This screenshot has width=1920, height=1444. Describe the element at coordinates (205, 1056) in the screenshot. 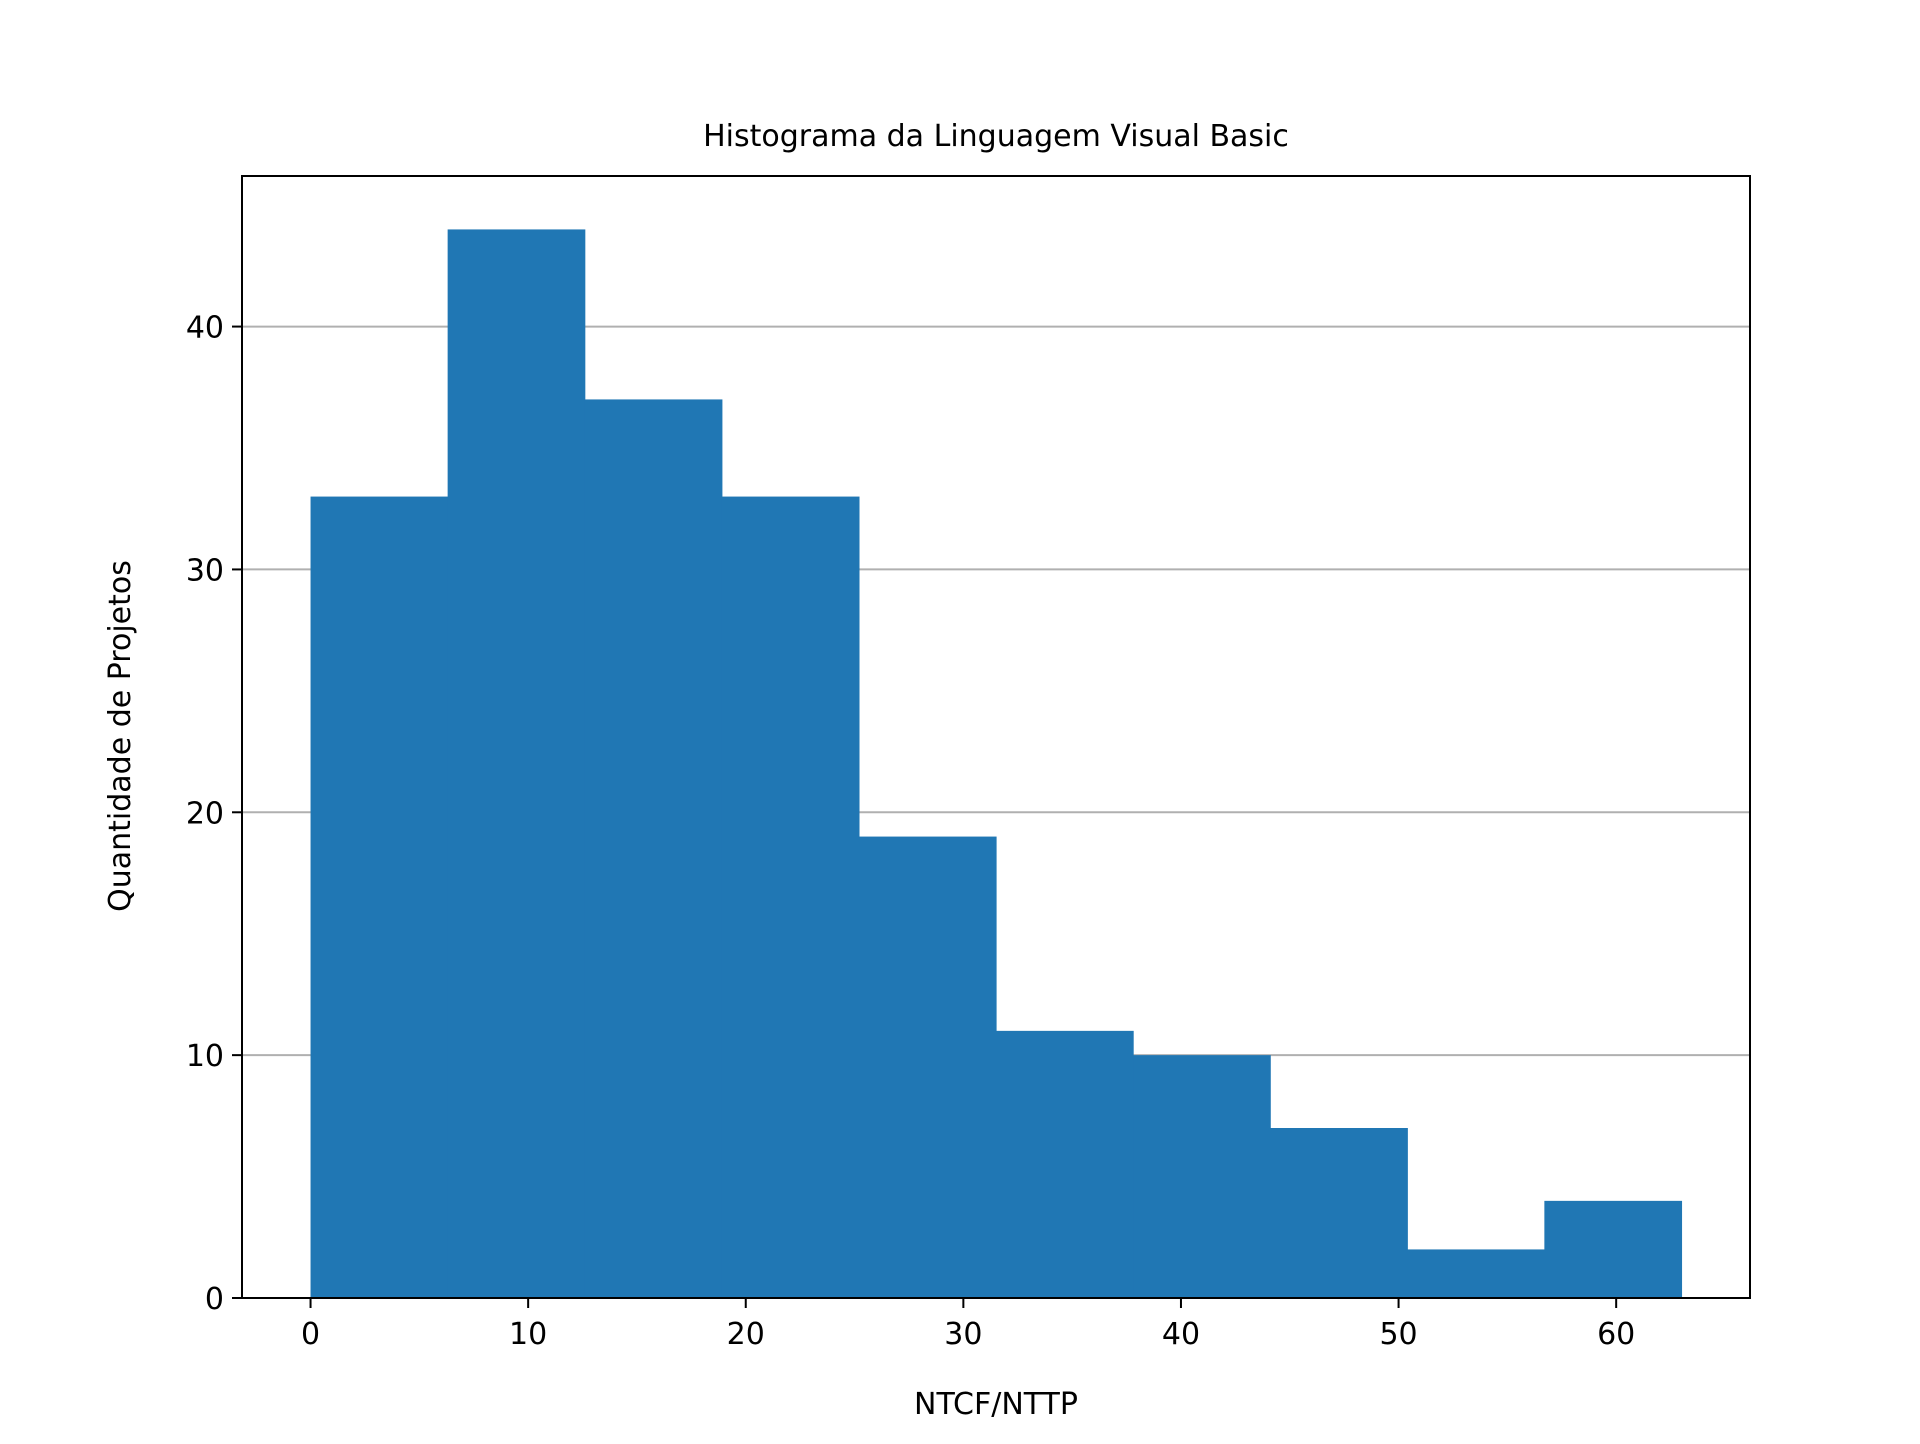

I see `y-tick-label-10: 10` at that location.